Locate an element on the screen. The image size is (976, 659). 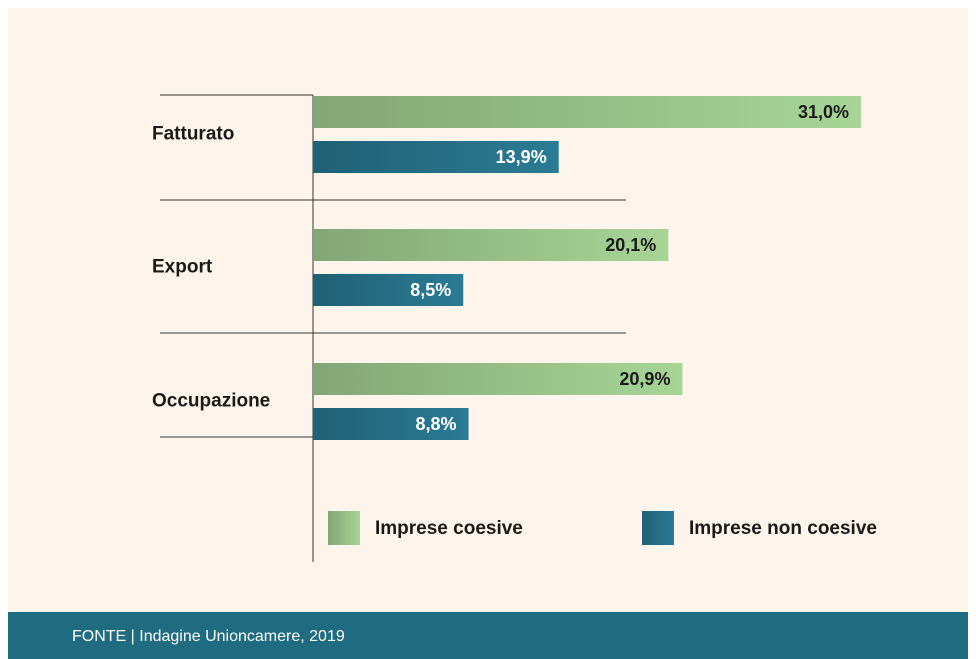
legend-label: Imprese coesive is located at coordinates (449, 528).